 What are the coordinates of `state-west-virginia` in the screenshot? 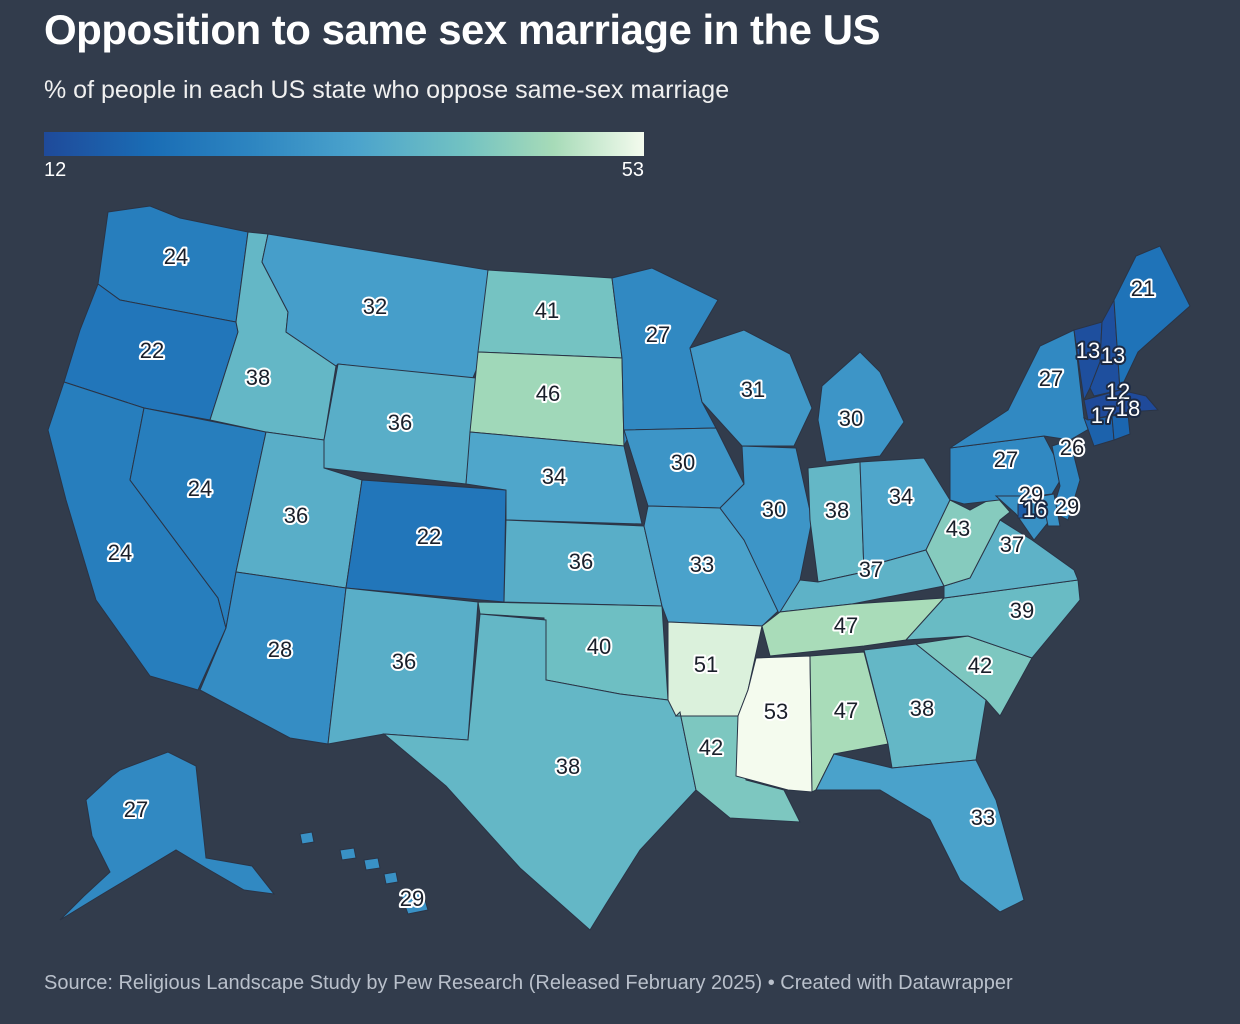 It's located at (968, 541).